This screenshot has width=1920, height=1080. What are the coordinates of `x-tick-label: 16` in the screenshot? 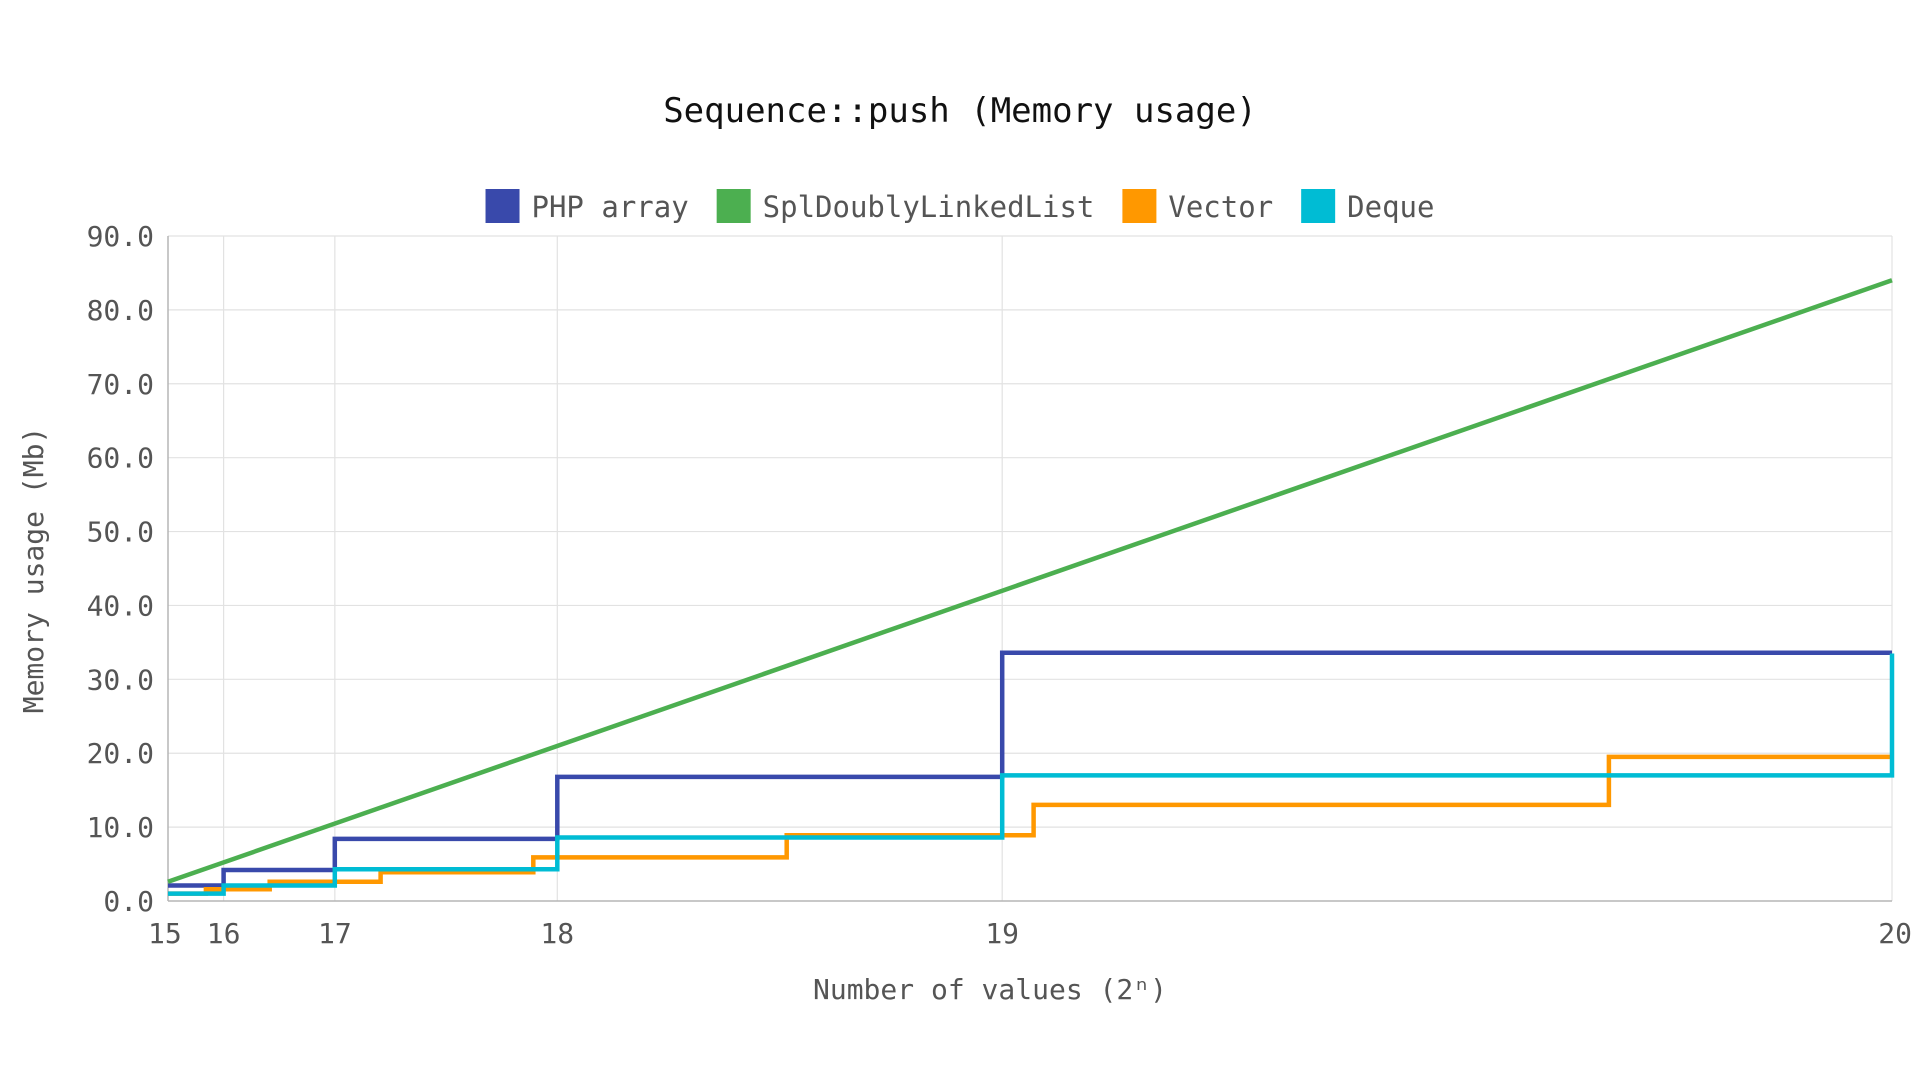 It's located at (224, 933).